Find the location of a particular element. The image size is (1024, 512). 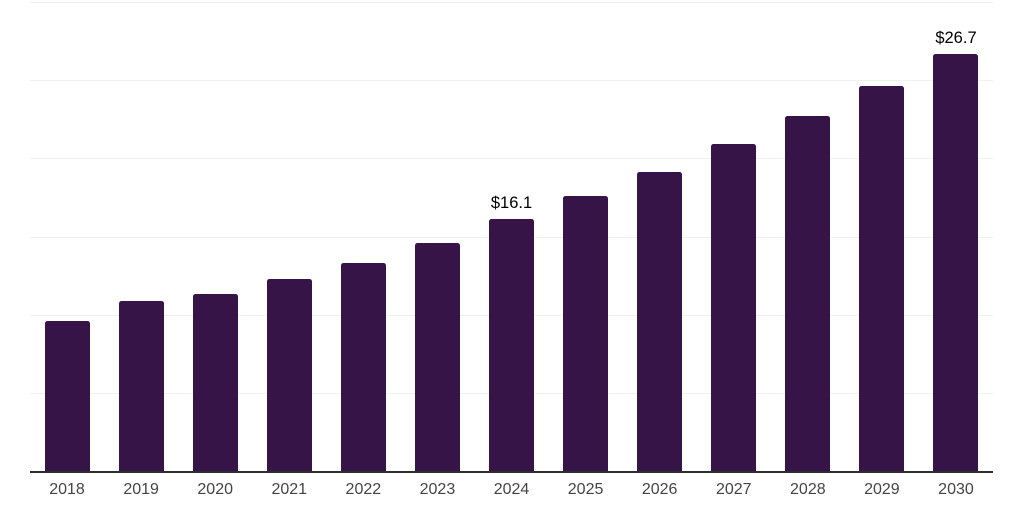

bar-band-2029 is located at coordinates (882, 236).